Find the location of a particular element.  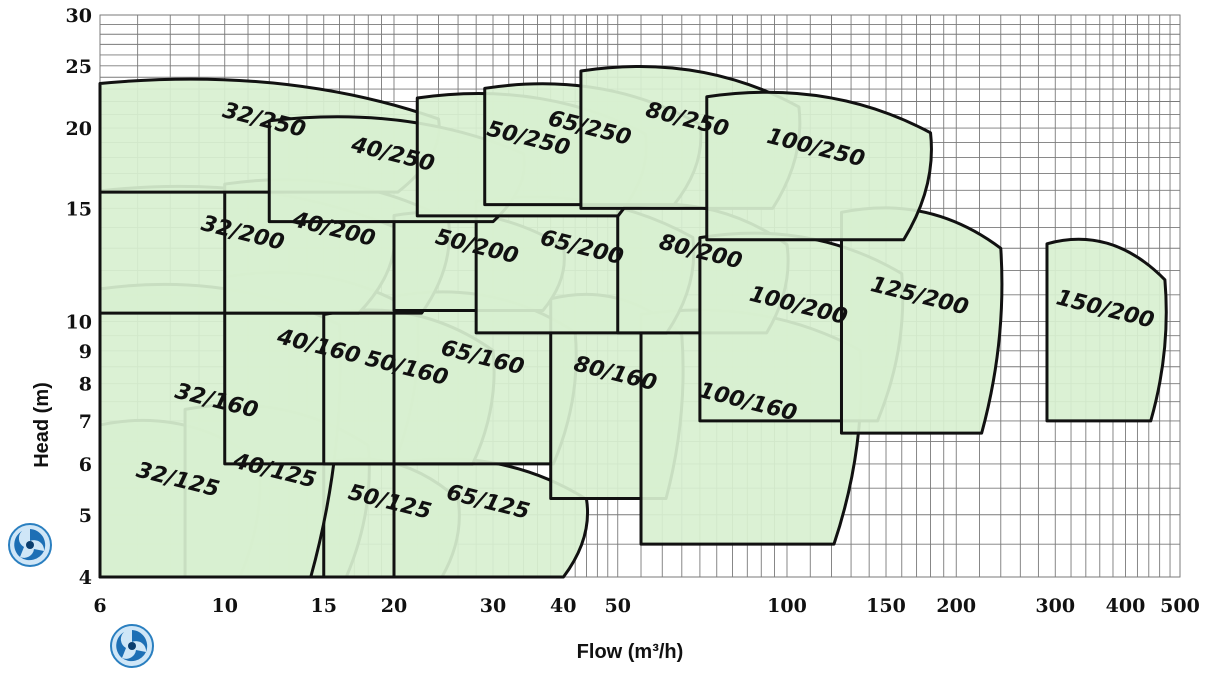

y-tick-label: 15 is located at coordinates (79, 209).